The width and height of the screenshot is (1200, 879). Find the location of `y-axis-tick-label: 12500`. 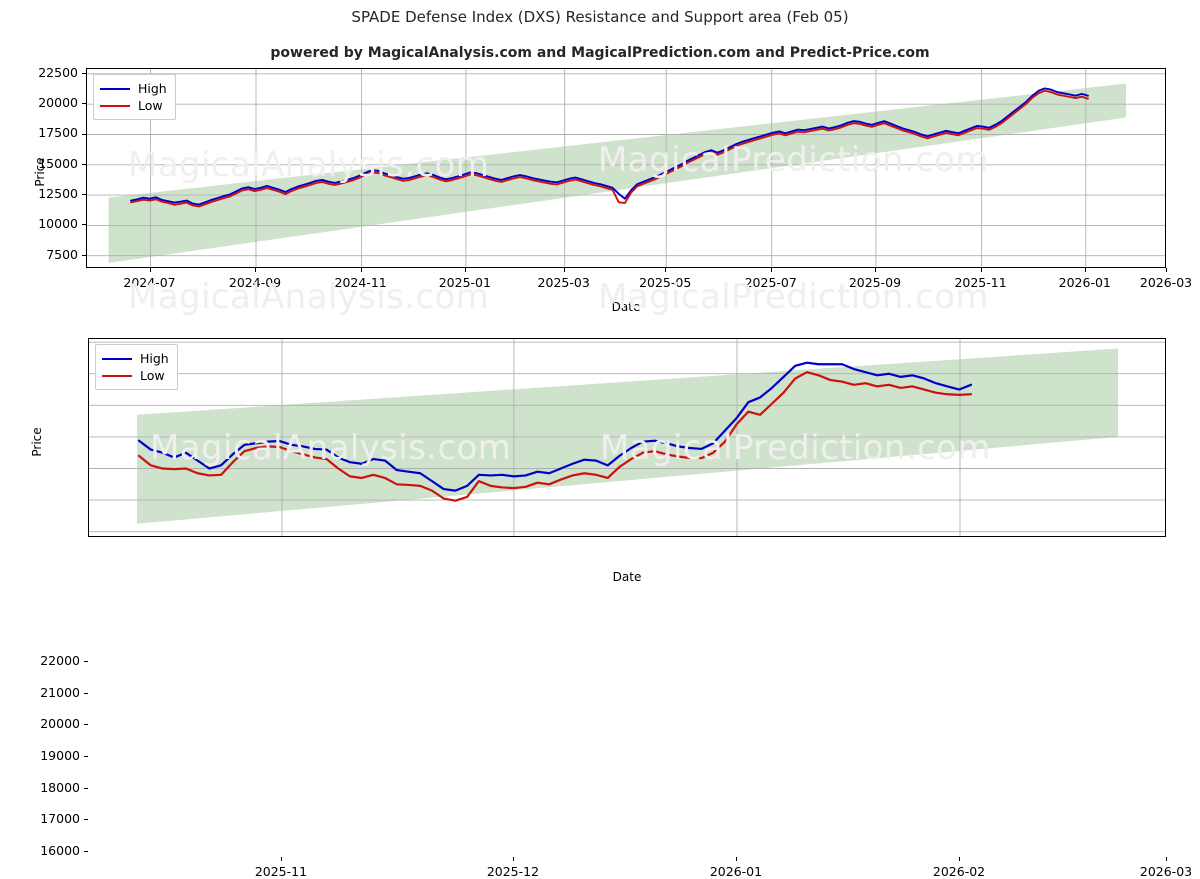

y-axis-tick-label: 12500 is located at coordinates (58, 194).